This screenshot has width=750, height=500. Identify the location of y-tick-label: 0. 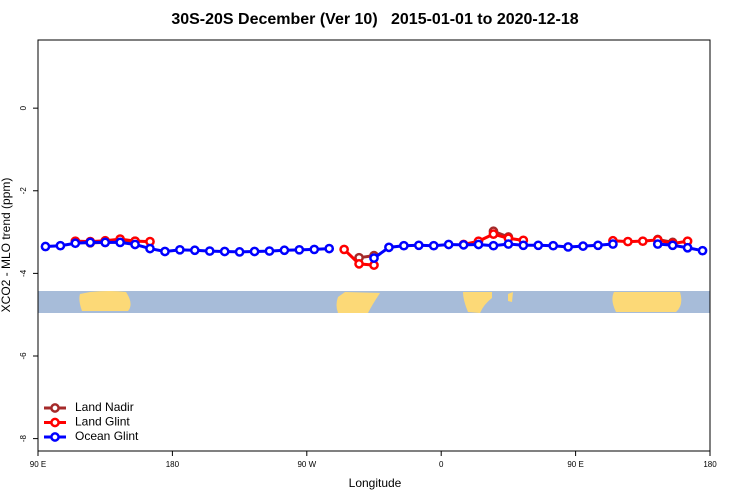
(23, 107).